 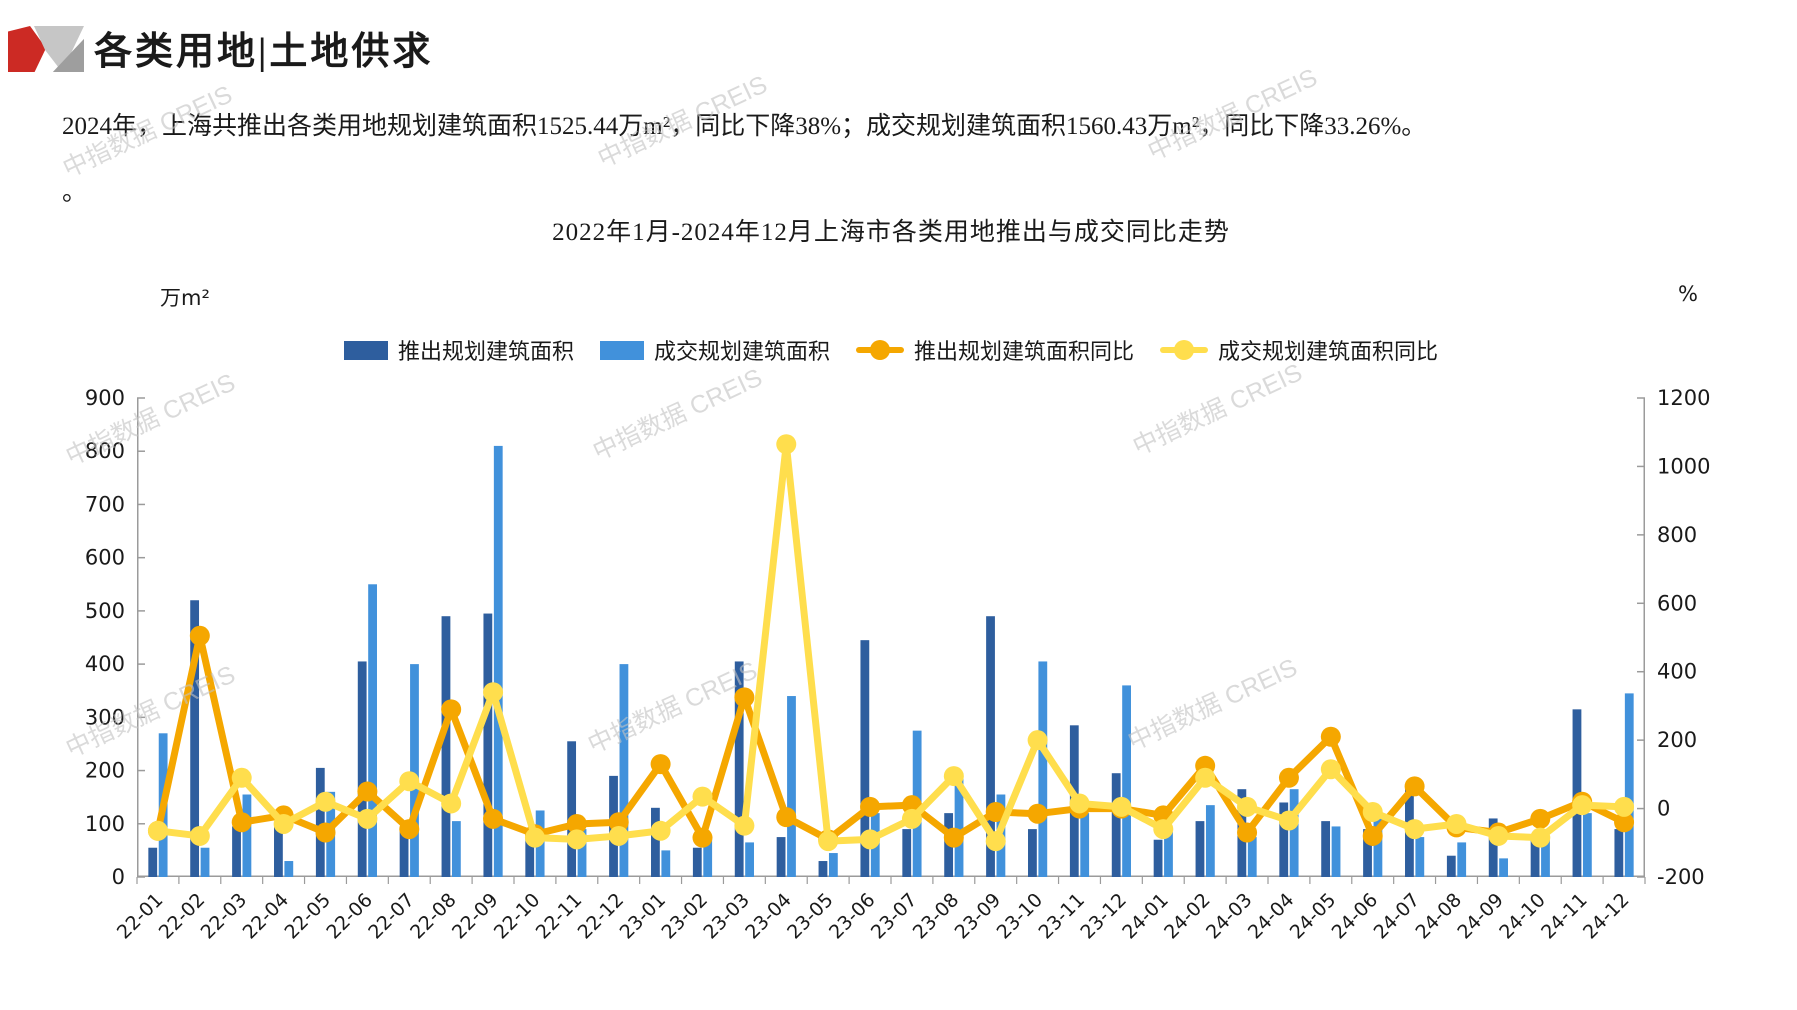 What do you see at coordinates (995, 350) in the screenshot?
I see `legend-item-supply-yoy-line: 推出规划建筑面积同比` at bounding box center [995, 350].